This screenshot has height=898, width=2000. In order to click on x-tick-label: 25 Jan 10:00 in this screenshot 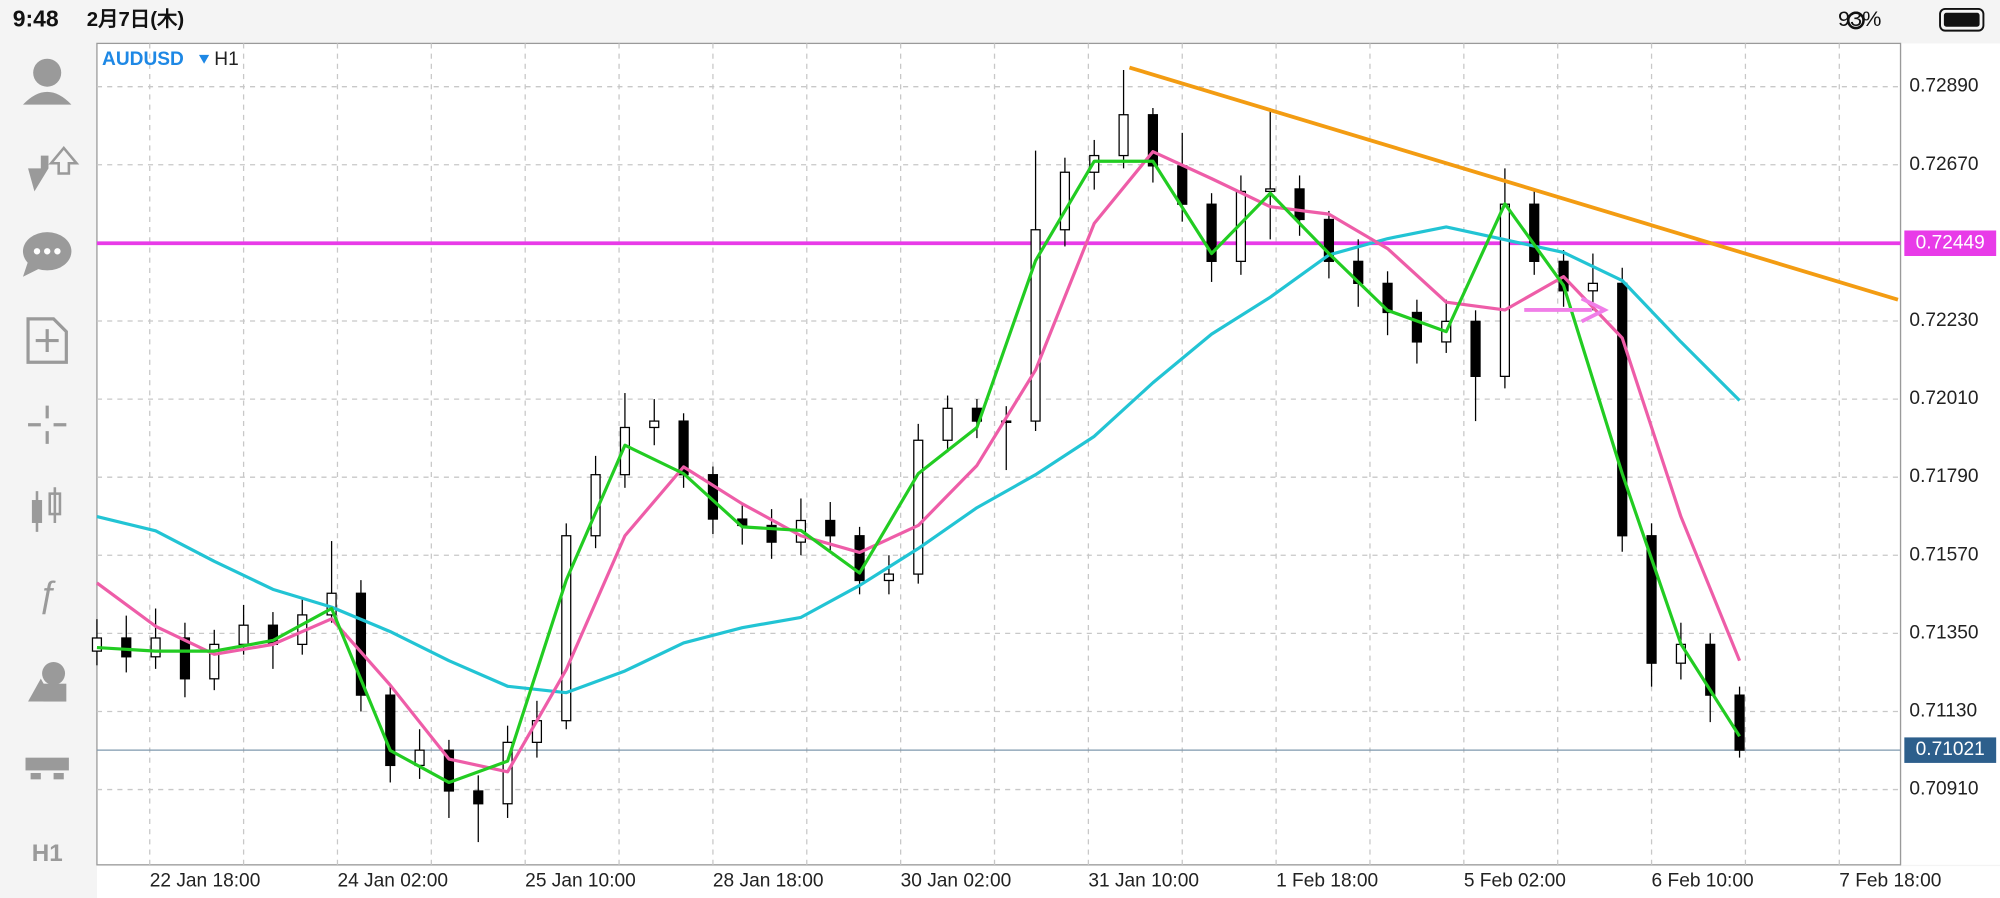, I will do `click(580, 880)`.